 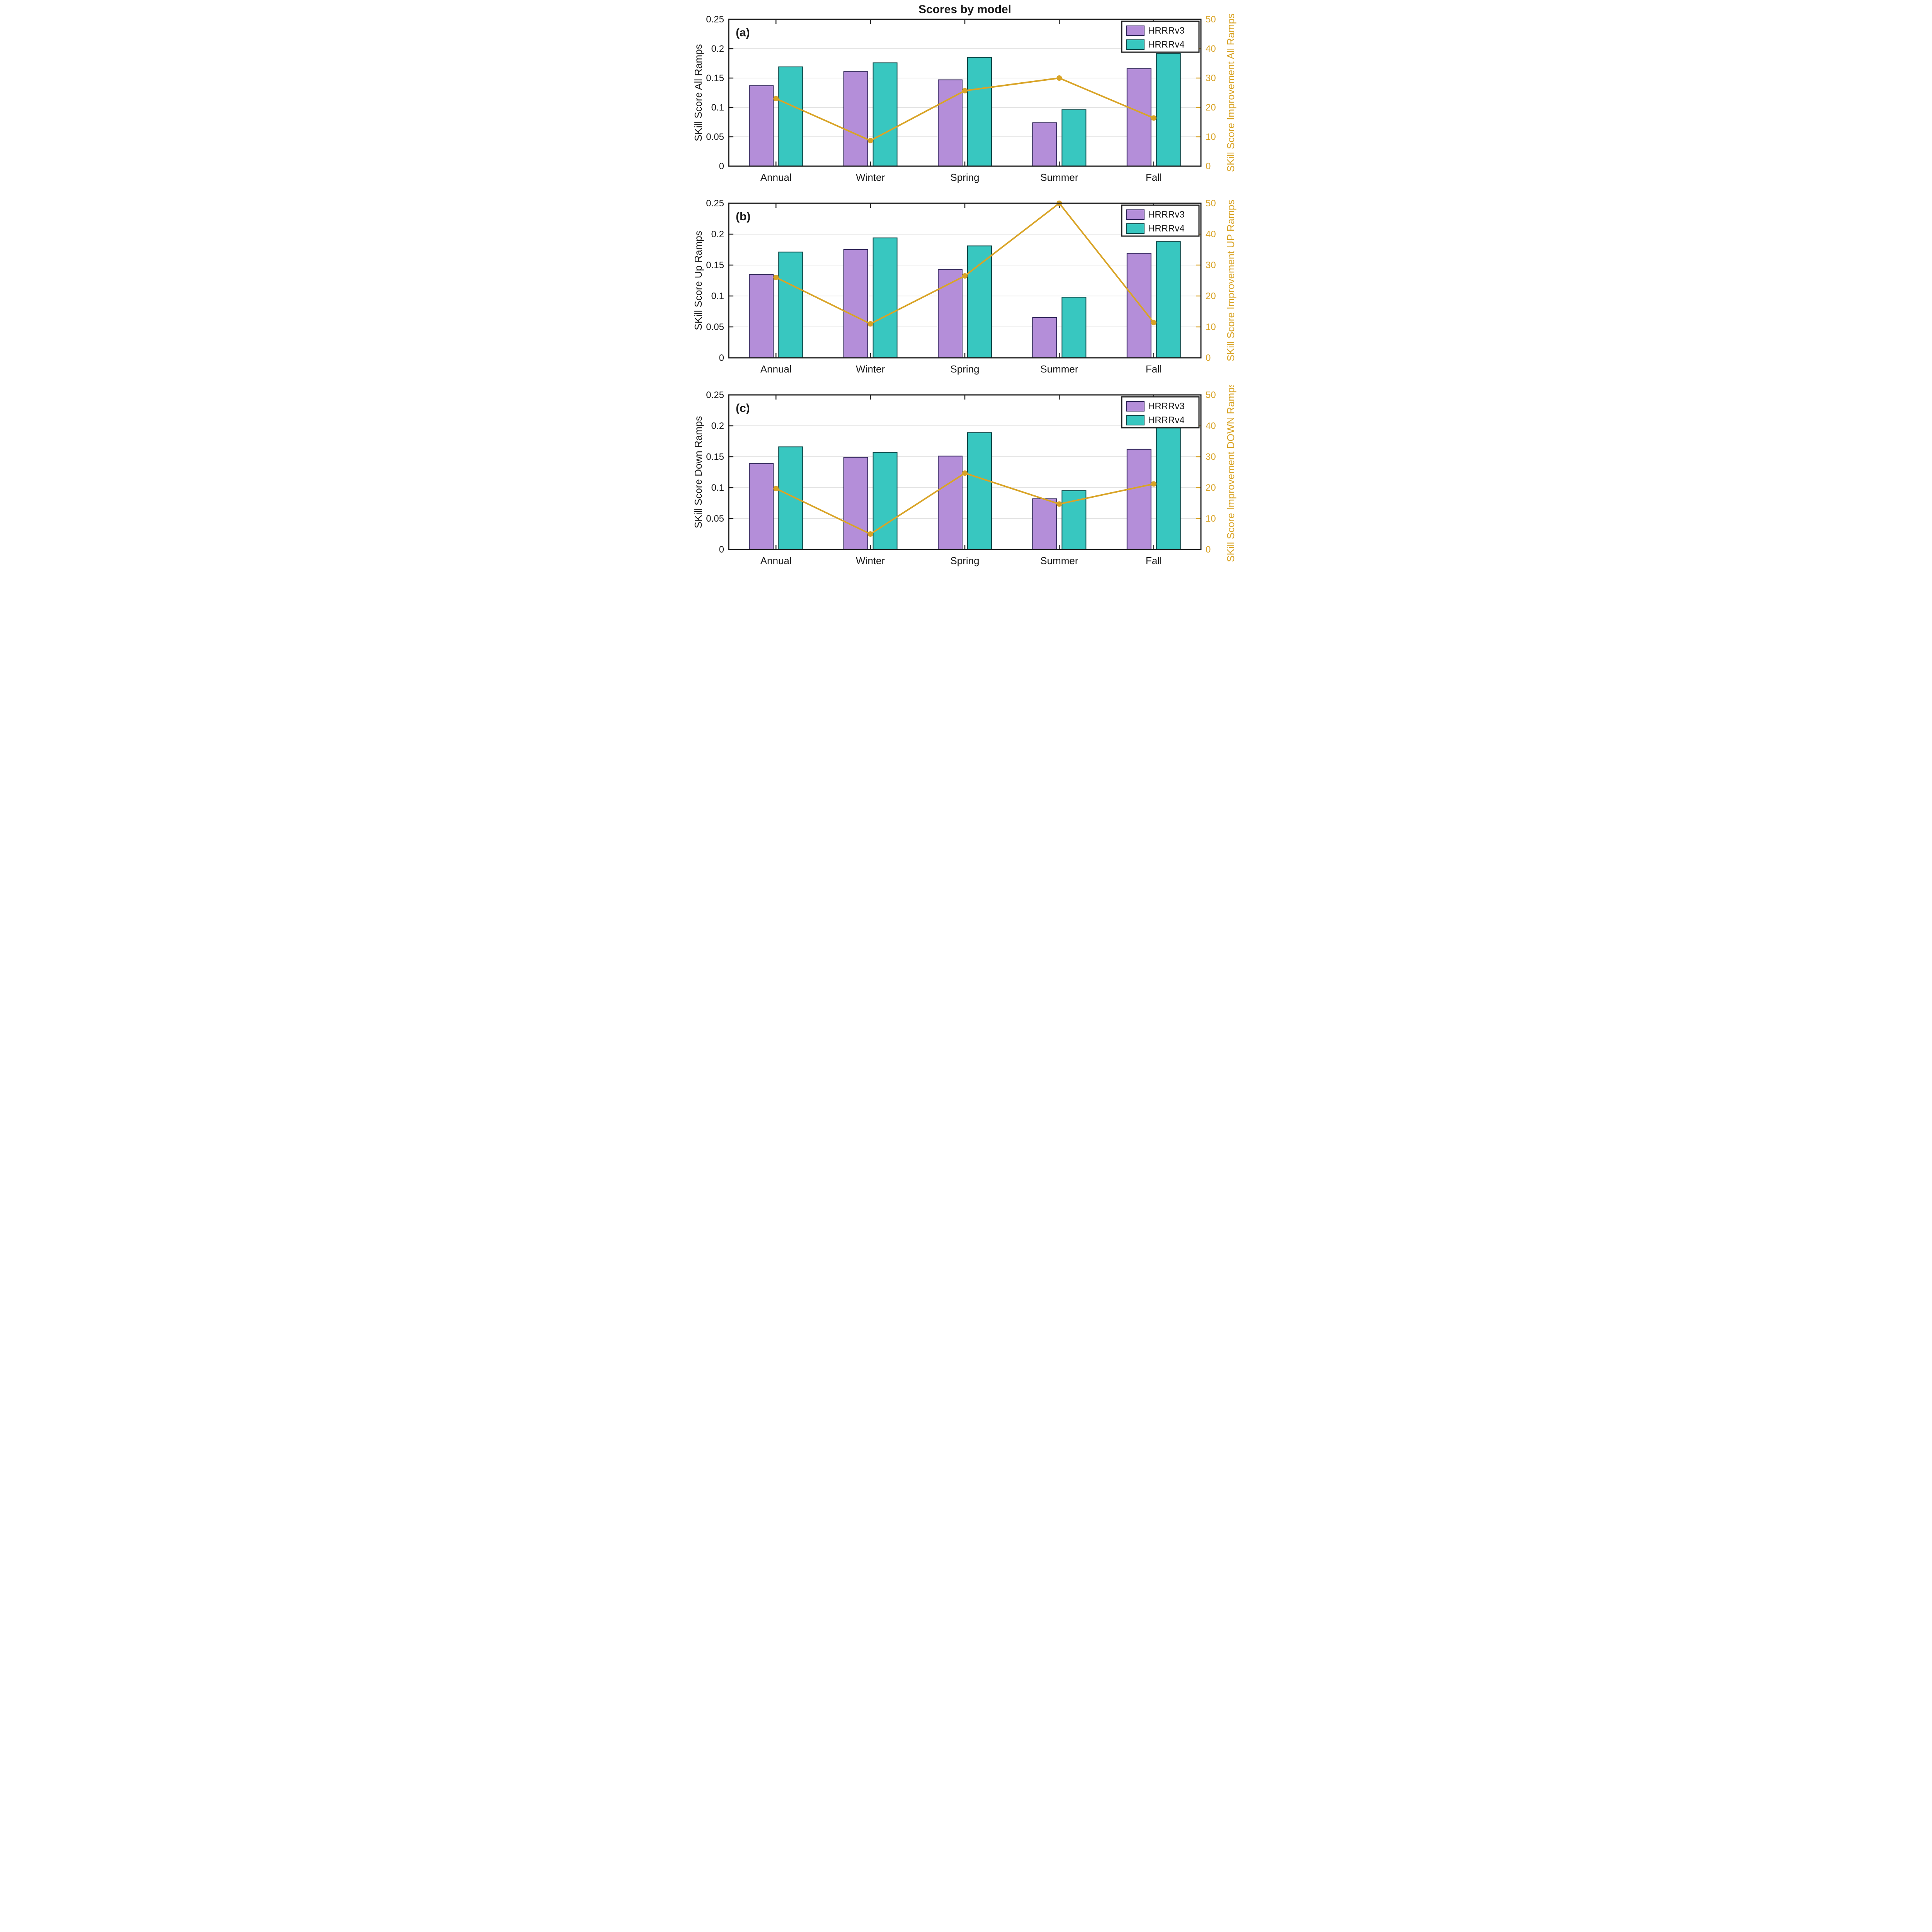 What do you see at coordinates (743, 216) in the screenshot?
I see `panel-letter: (b)` at bounding box center [743, 216].